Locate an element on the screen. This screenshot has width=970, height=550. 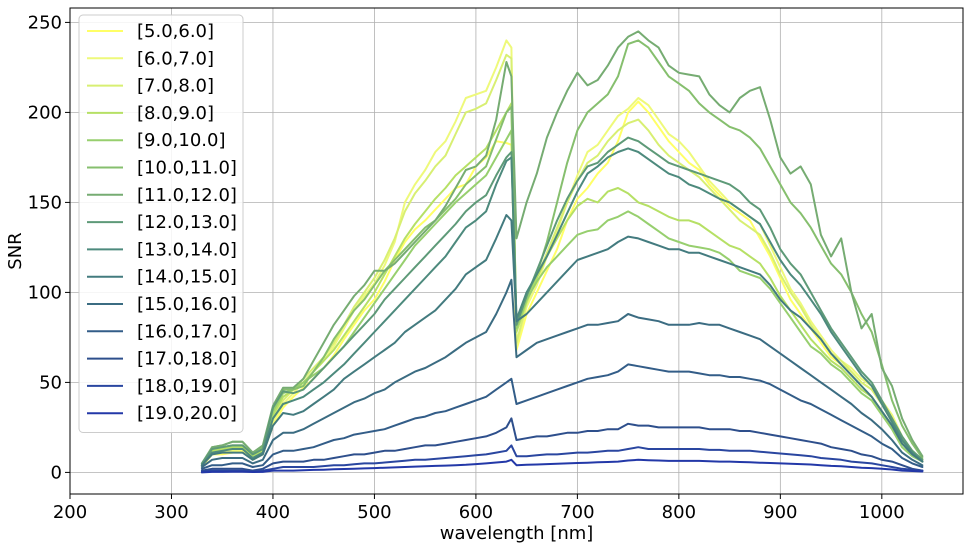
legend-label: [6.0,7.0] is located at coordinates (175, 58).